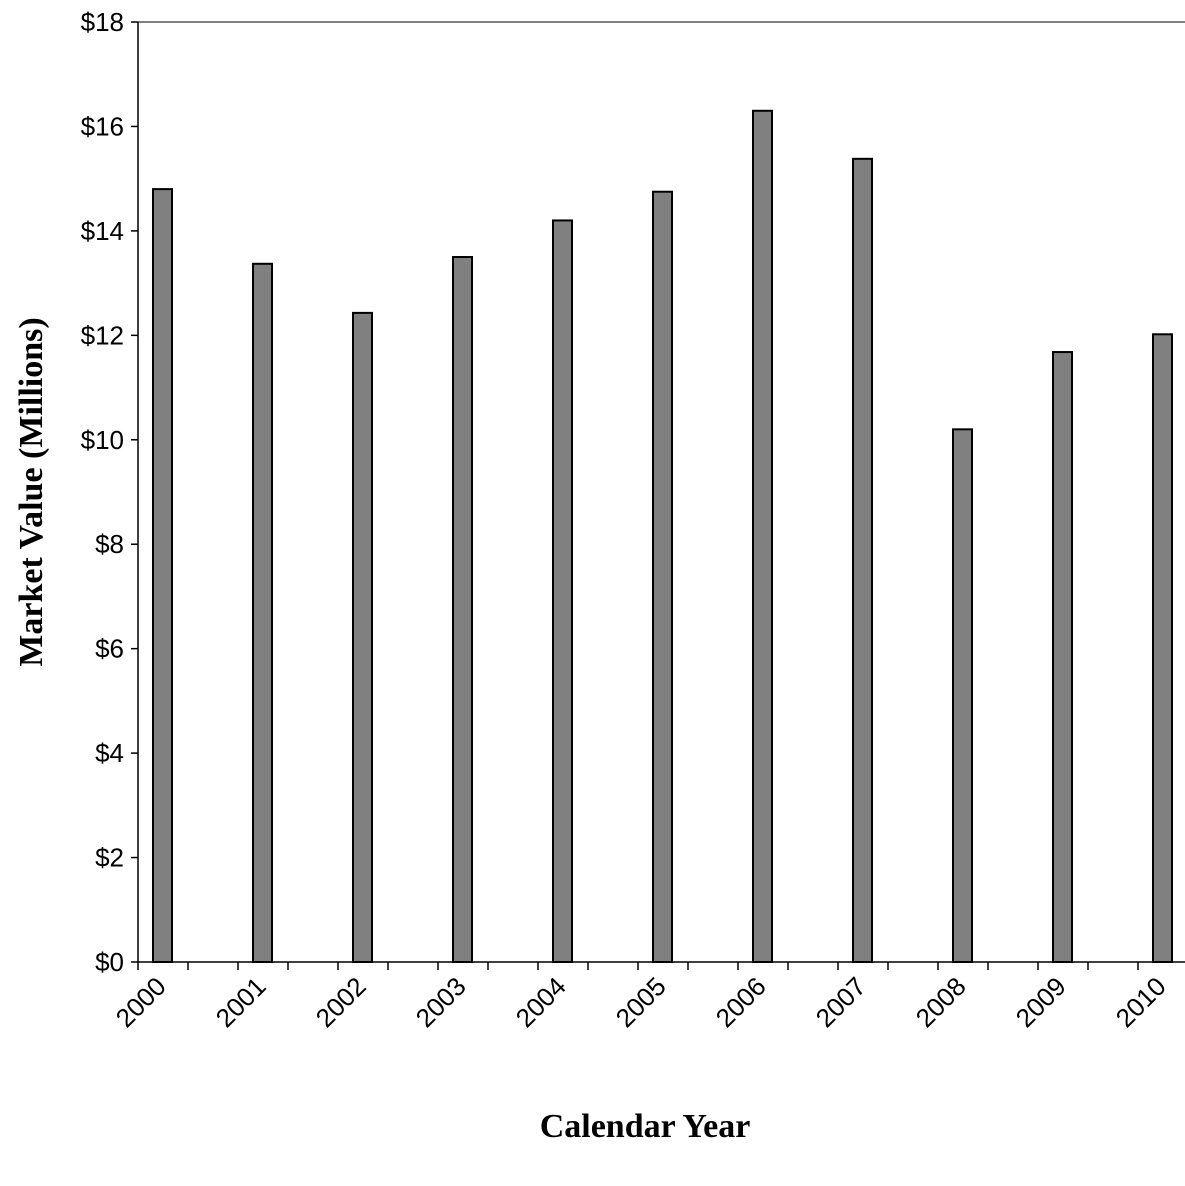 This screenshot has width=1185, height=1186. I want to click on x-tick-label: 2003, so click(441, 1002).